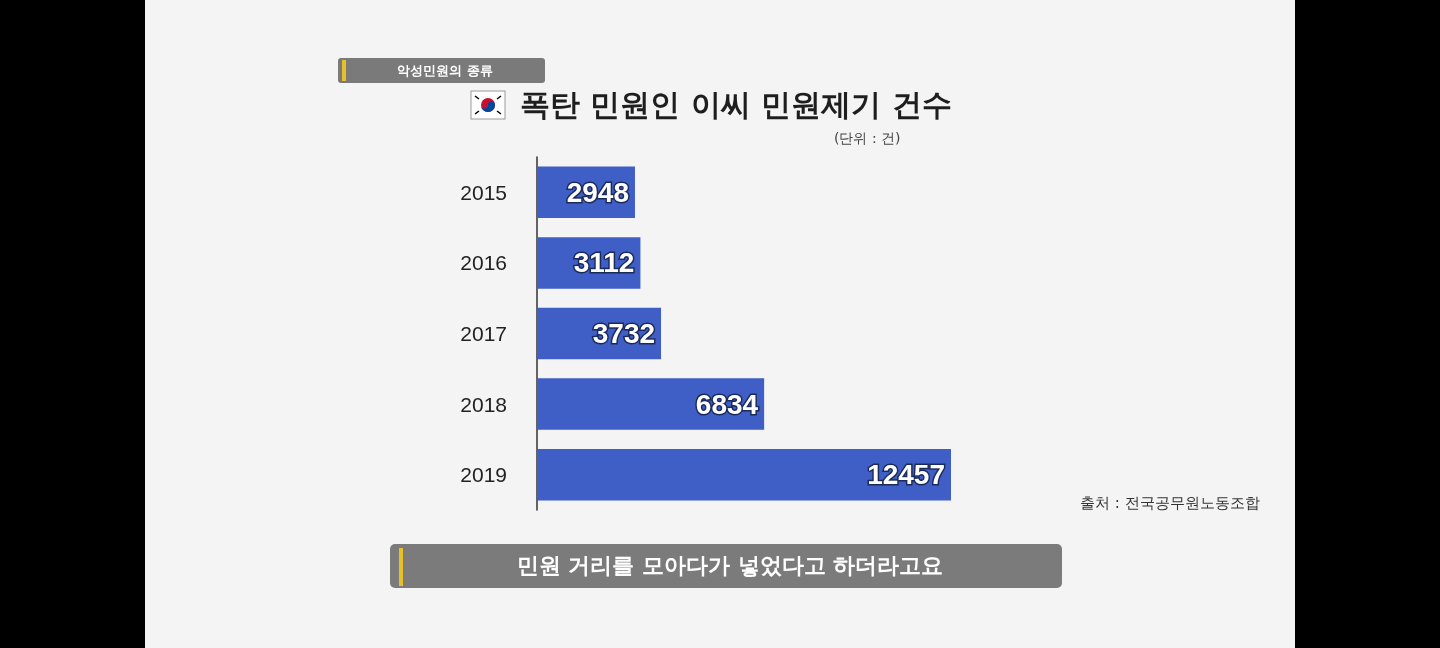 The width and height of the screenshot is (1440, 648). What do you see at coordinates (727, 404) in the screenshot?
I see `data-label: 6834` at bounding box center [727, 404].